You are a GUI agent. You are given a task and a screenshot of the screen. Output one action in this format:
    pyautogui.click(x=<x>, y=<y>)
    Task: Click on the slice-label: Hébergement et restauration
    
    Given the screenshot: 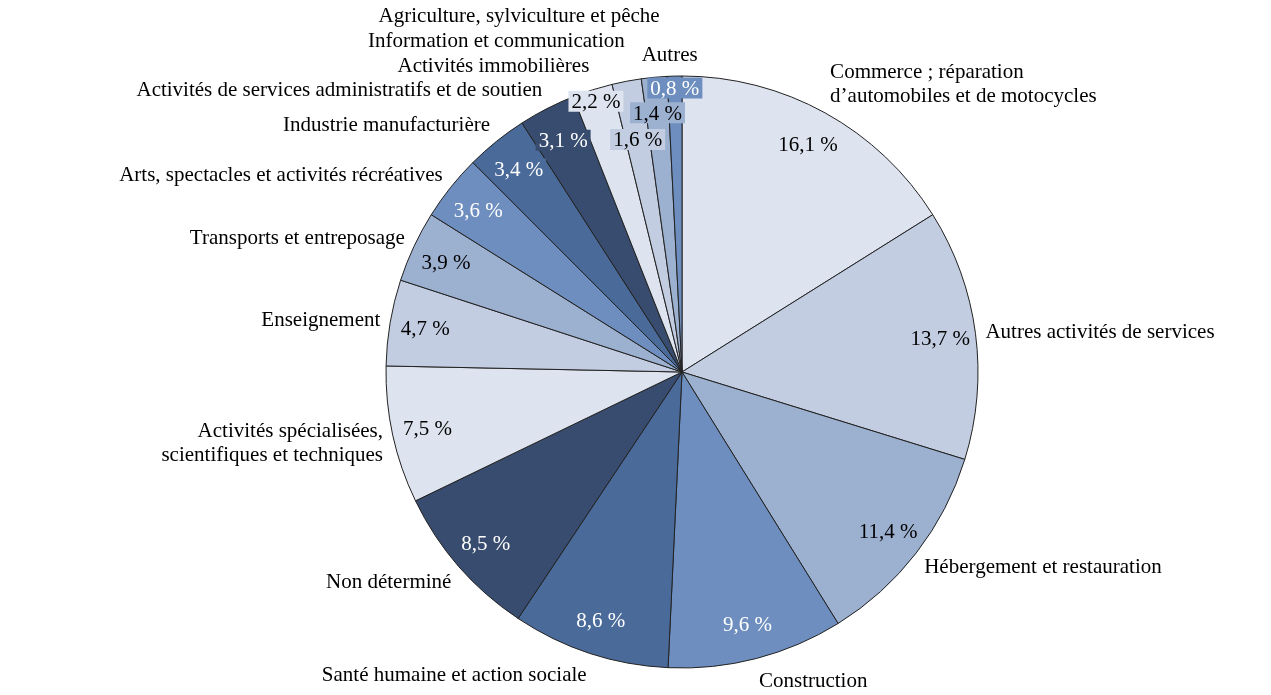 What is the action you would take?
    pyautogui.click(x=1043, y=566)
    